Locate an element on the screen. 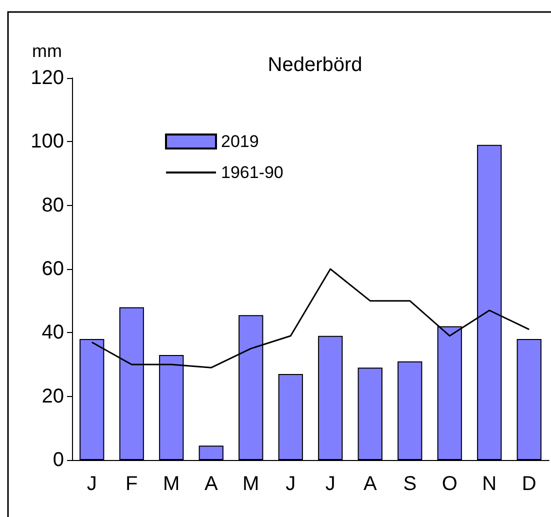  y-tick-label: 80 is located at coordinates (53, 205).